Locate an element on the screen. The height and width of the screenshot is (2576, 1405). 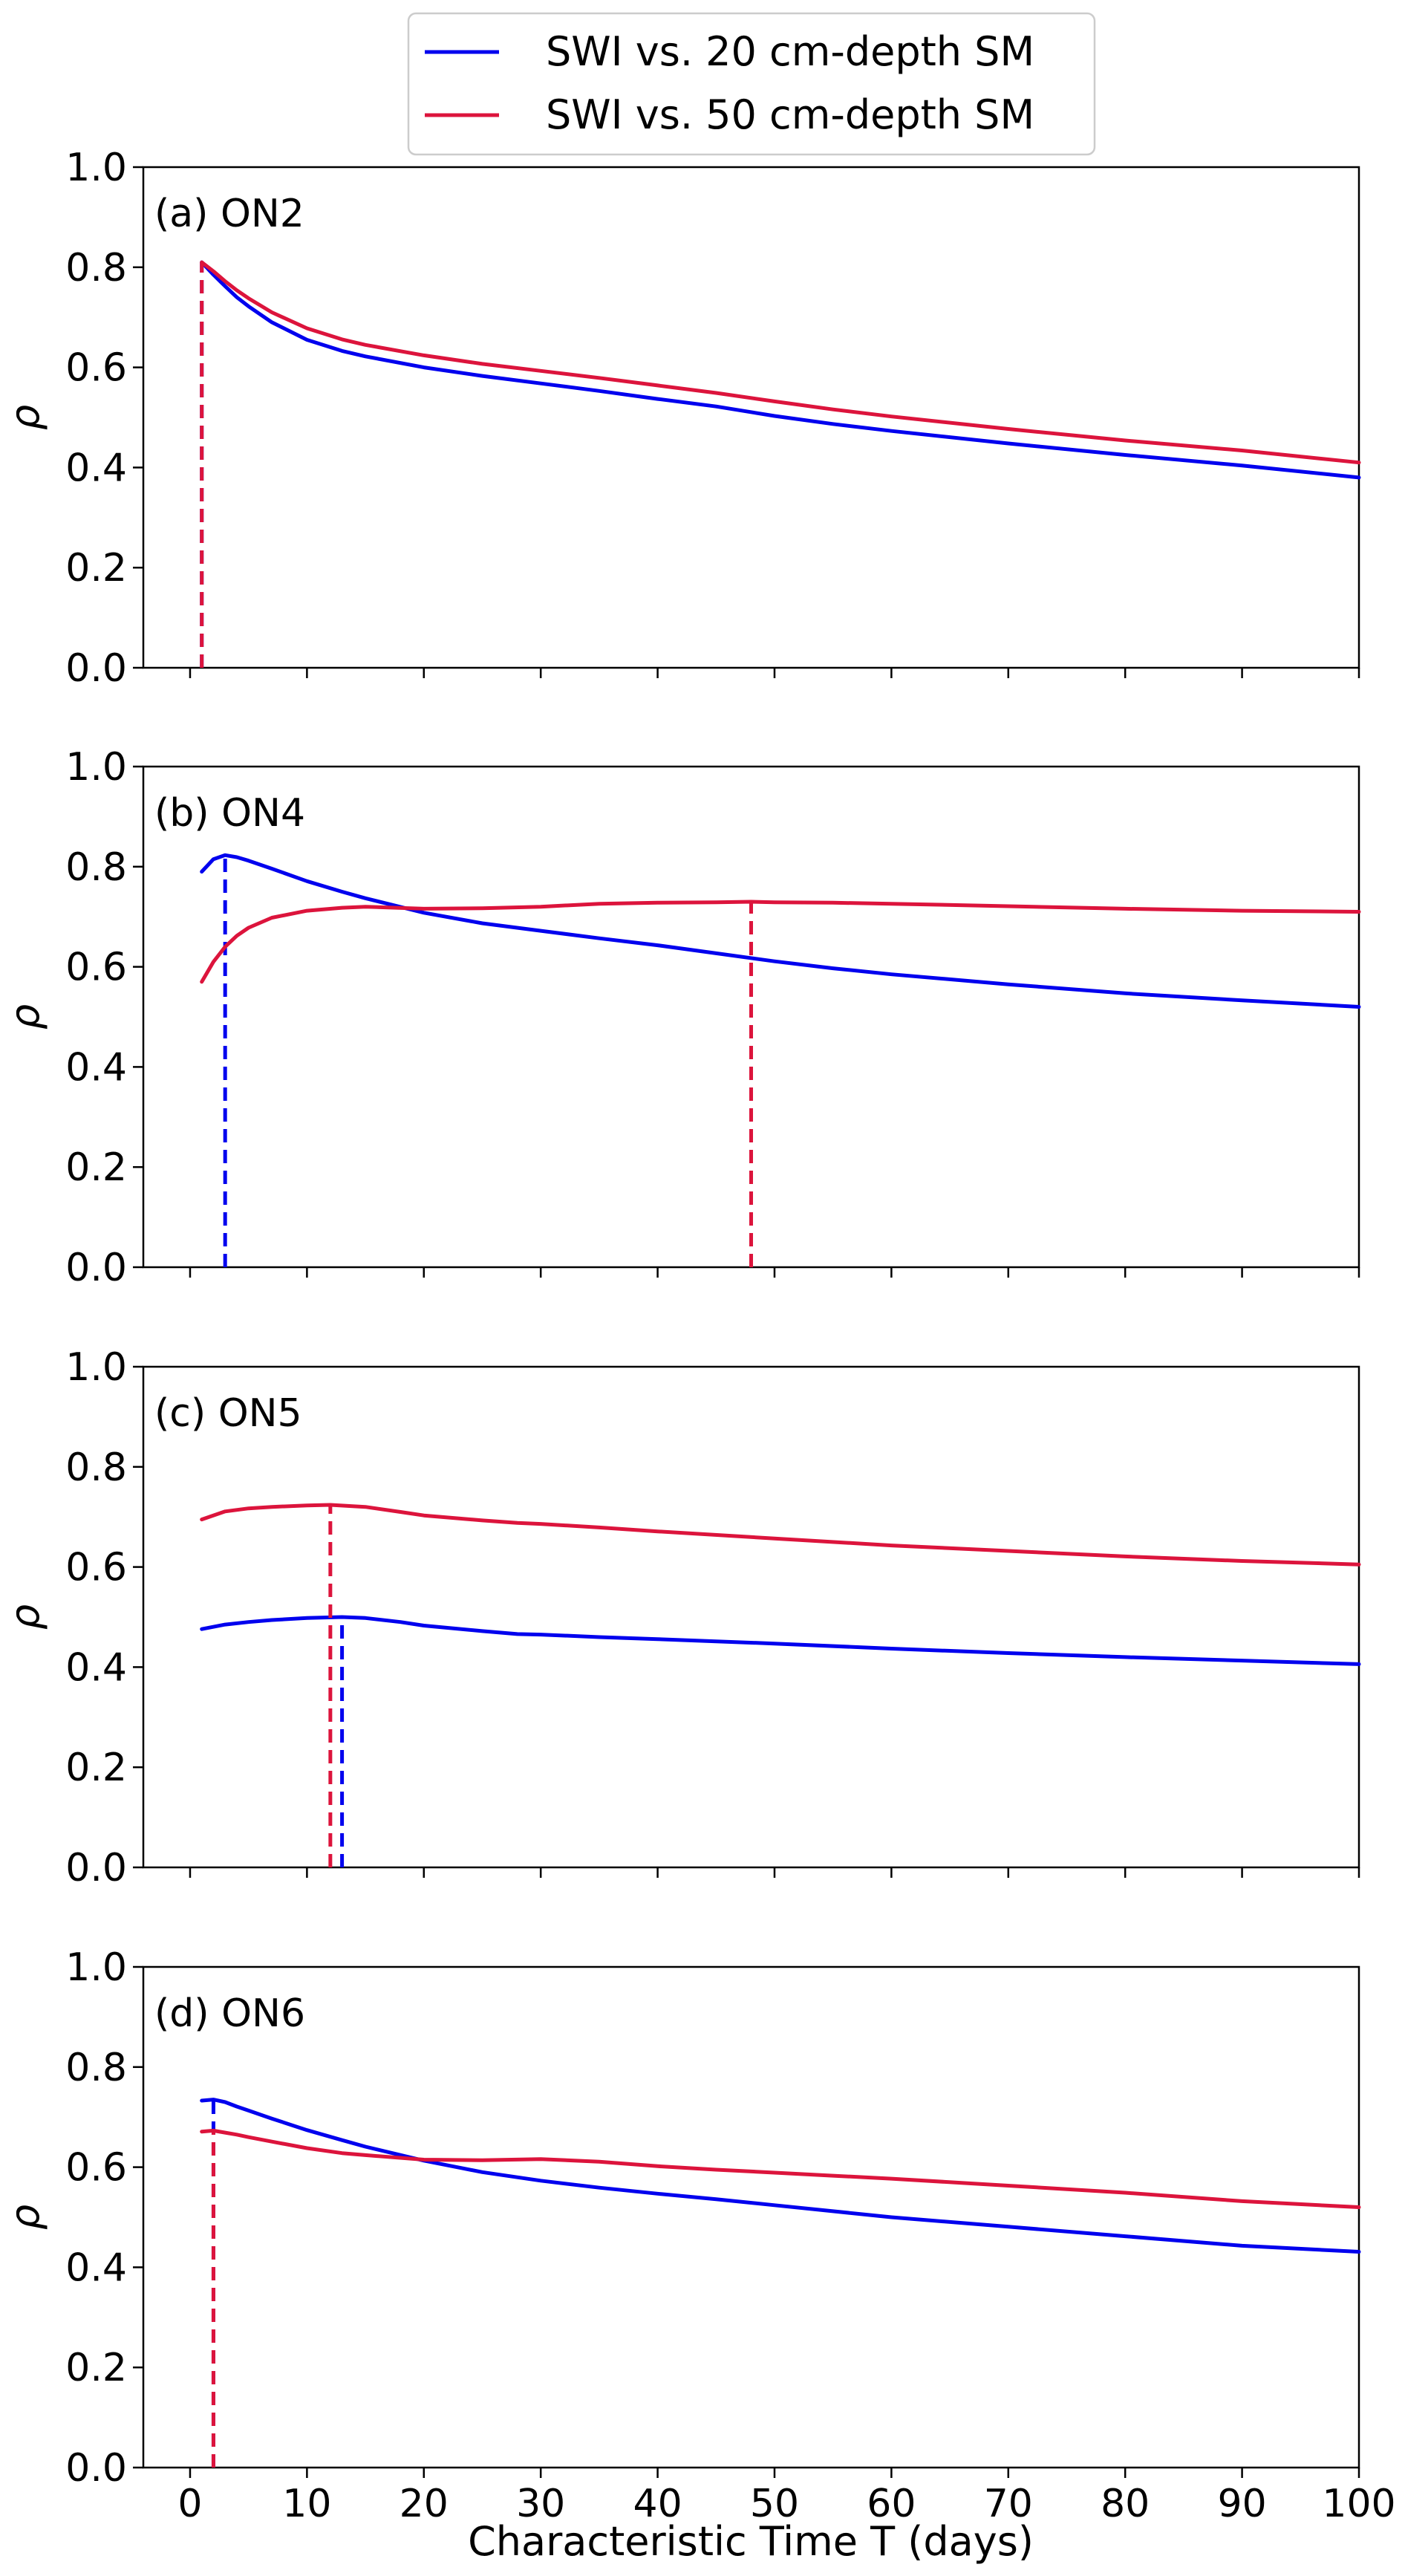
x-tick-label: 50 is located at coordinates (774, 2504).